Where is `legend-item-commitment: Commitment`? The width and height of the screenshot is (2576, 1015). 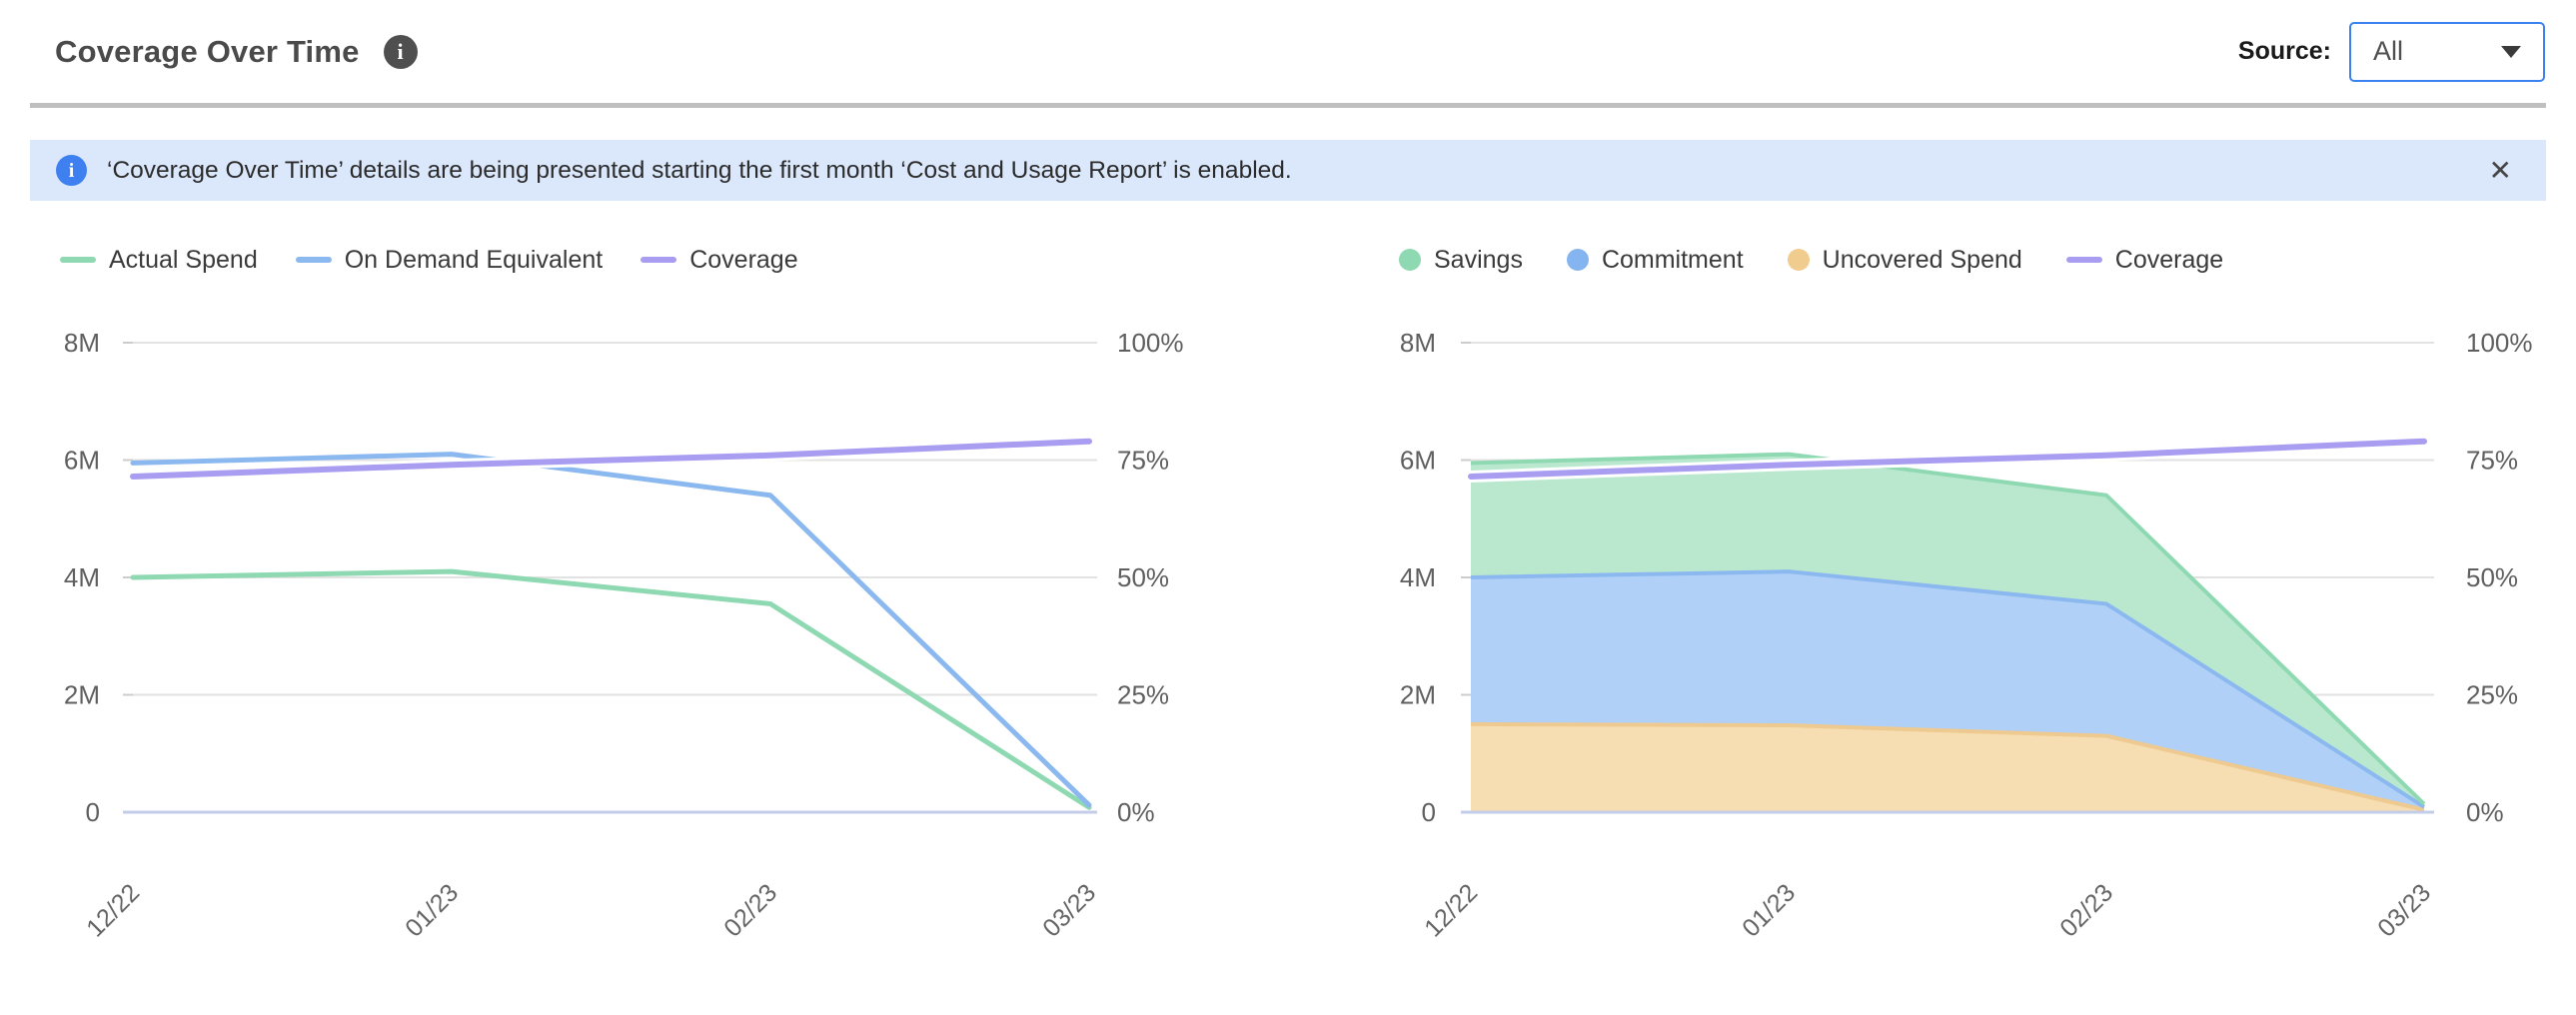 legend-item-commitment: Commitment is located at coordinates (1655, 260).